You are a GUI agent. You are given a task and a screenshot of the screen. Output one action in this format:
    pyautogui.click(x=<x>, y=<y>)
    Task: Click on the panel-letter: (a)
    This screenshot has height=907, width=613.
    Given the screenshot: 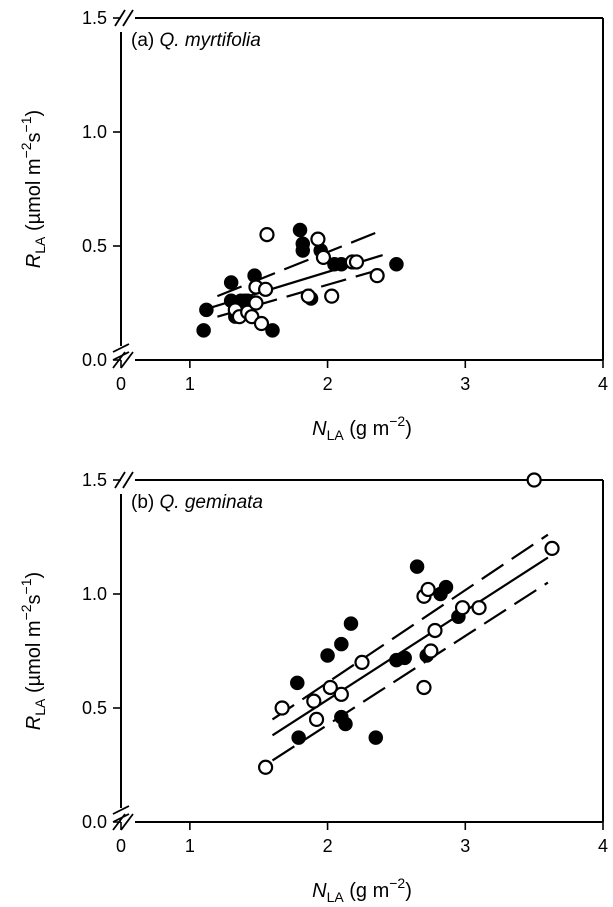 What is the action you would take?
    pyautogui.click(x=145, y=40)
    